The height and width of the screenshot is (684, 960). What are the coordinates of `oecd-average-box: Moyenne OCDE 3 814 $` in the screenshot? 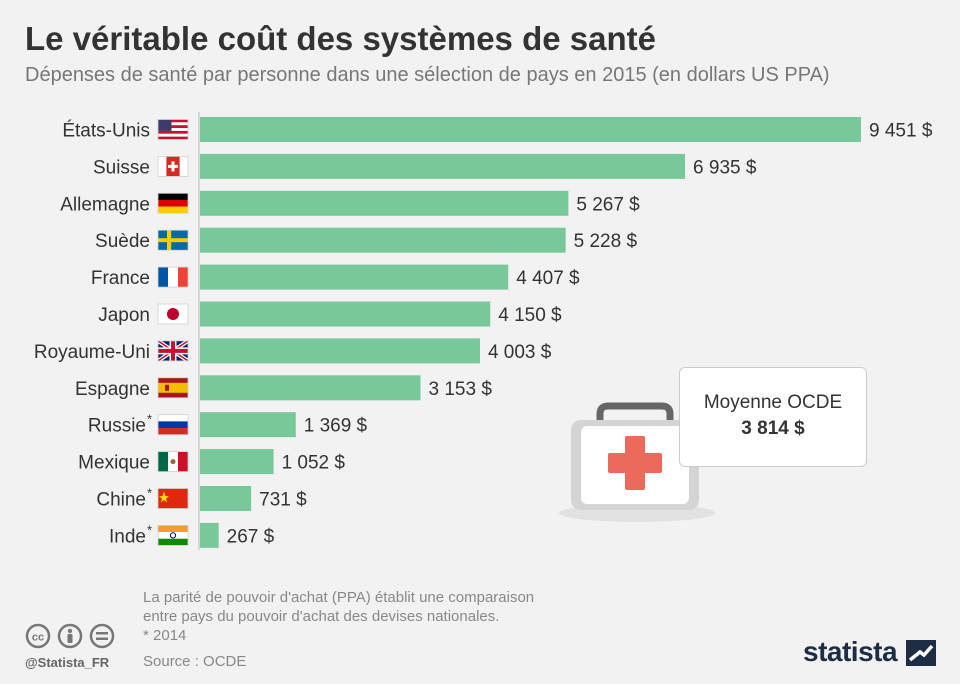 It's located at (773, 417).